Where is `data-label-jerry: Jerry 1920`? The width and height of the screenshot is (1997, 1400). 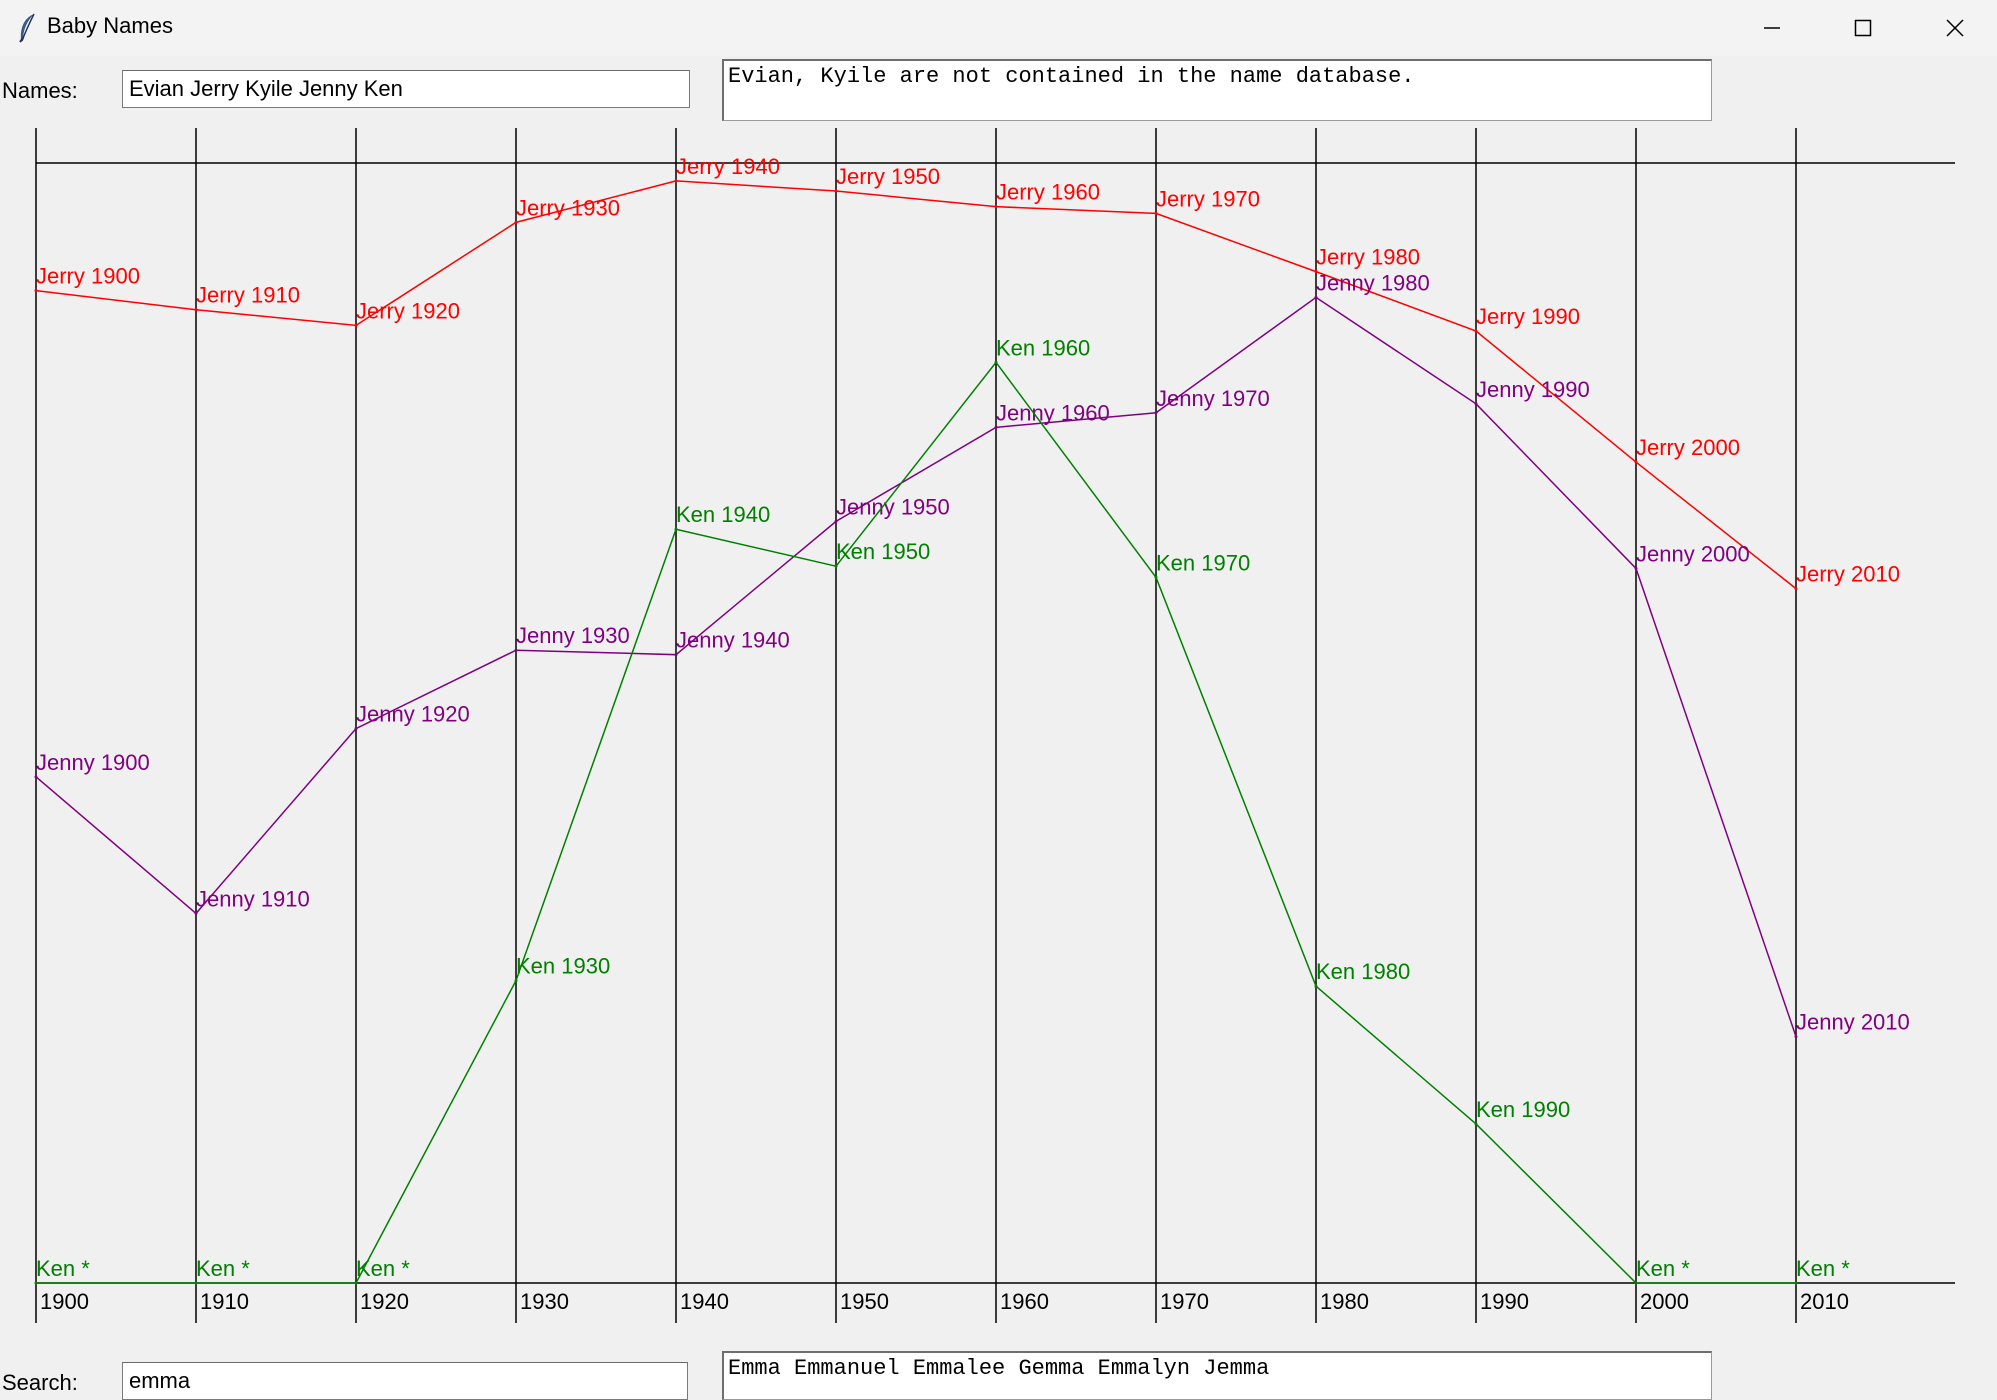
data-label-jerry: Jerry 1920 is located at coordinates (408, 310).